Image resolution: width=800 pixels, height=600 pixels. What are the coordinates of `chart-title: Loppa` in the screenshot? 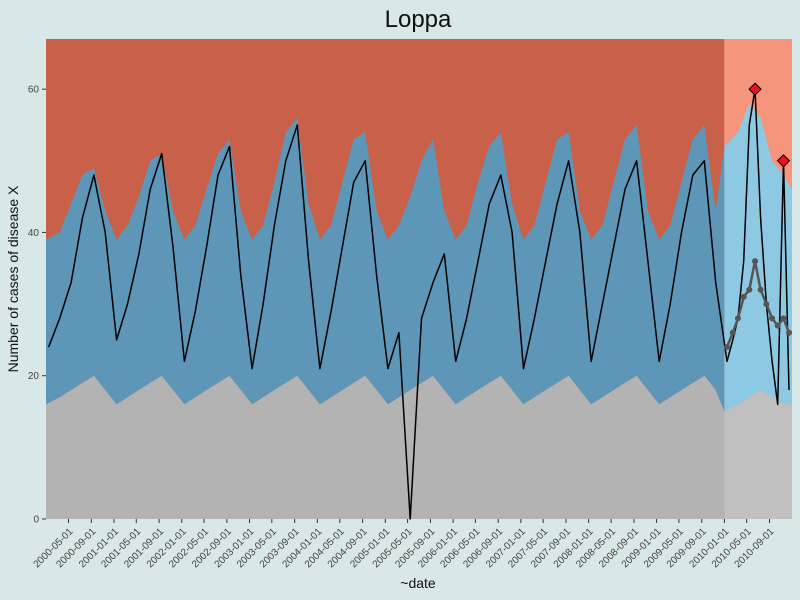 It's located at (418, 19).